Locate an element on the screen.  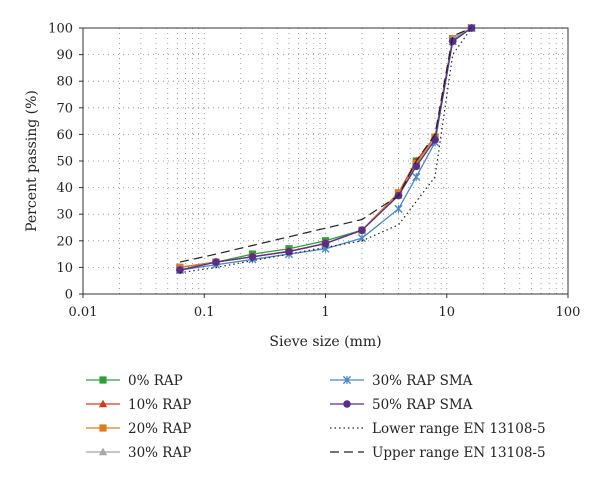
x-tick-label: 100 is located at coordinates (568, 312).